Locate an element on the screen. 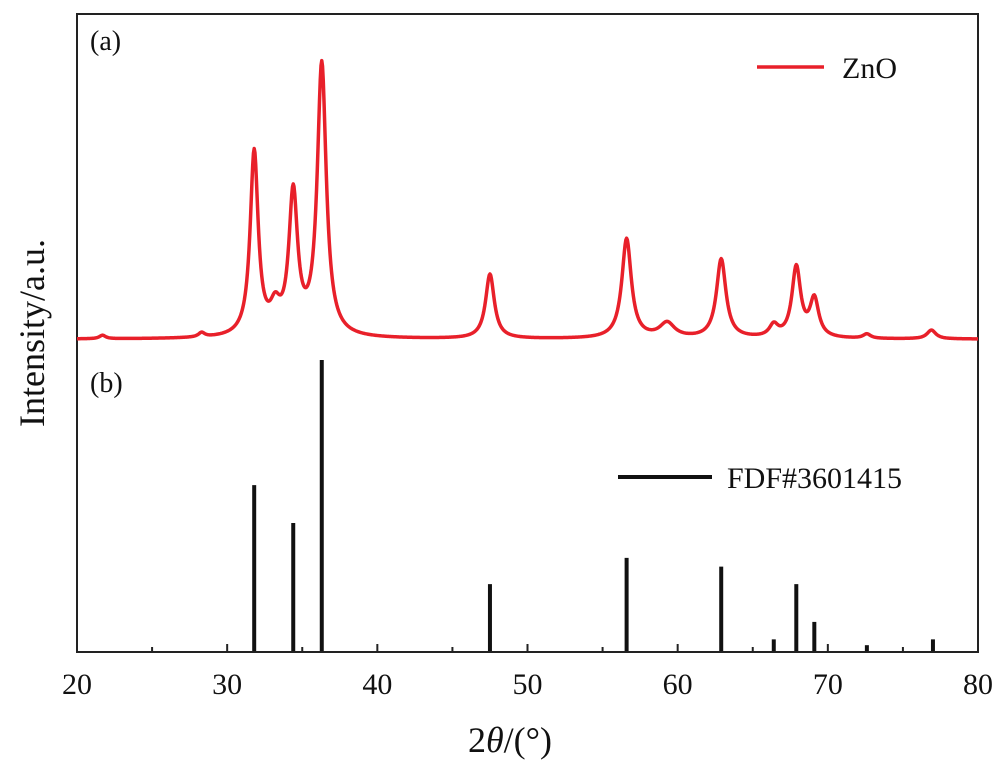  x-tick-label: 20 is located at coordinates (77, 684).